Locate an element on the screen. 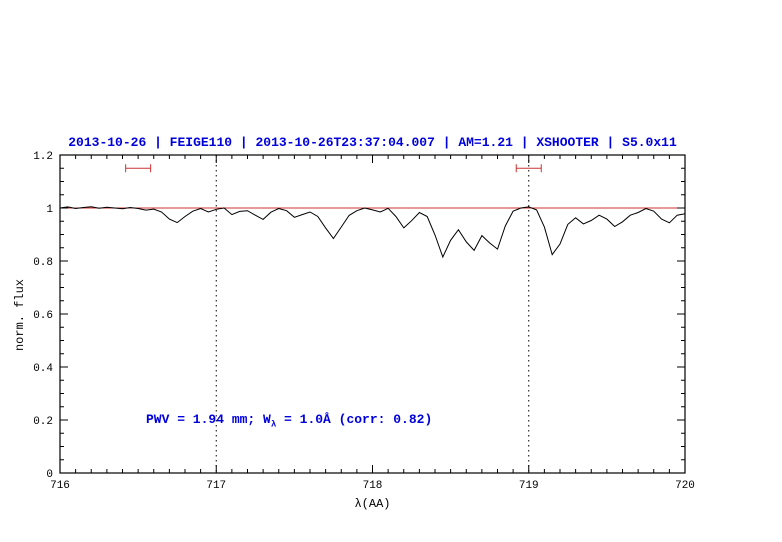  pwv-annotation-sub: λ is located at coordinates (273, 424).